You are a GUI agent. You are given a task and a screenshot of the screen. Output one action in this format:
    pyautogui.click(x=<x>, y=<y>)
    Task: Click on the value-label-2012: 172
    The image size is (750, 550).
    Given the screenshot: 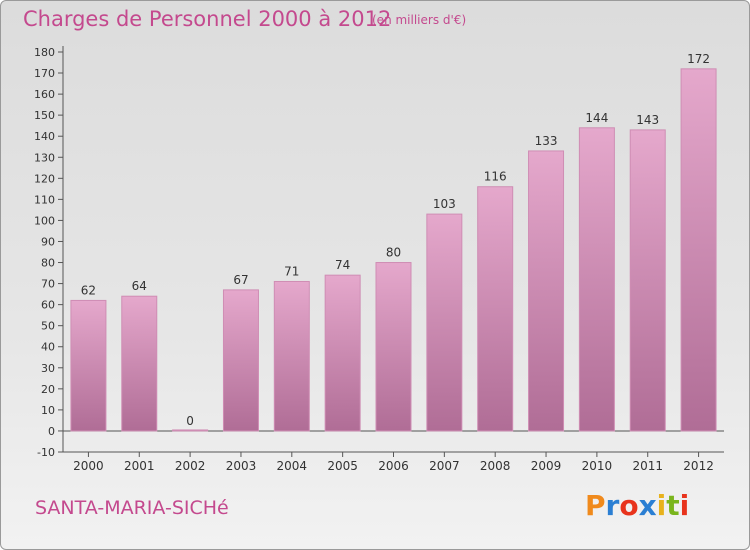 What is the action you would take?
    pyautogui.click(x=698, y=59)
    